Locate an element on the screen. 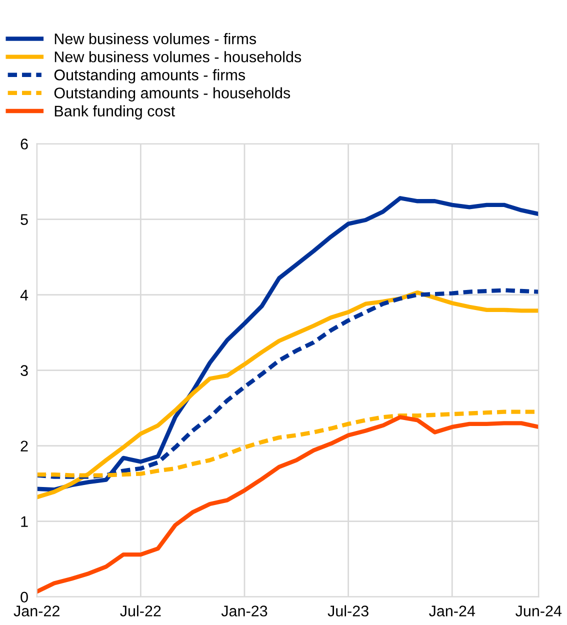 The height and width of the screenshot is (625, 567). y-tick-label: 2 is located at coordinates (24, 446).